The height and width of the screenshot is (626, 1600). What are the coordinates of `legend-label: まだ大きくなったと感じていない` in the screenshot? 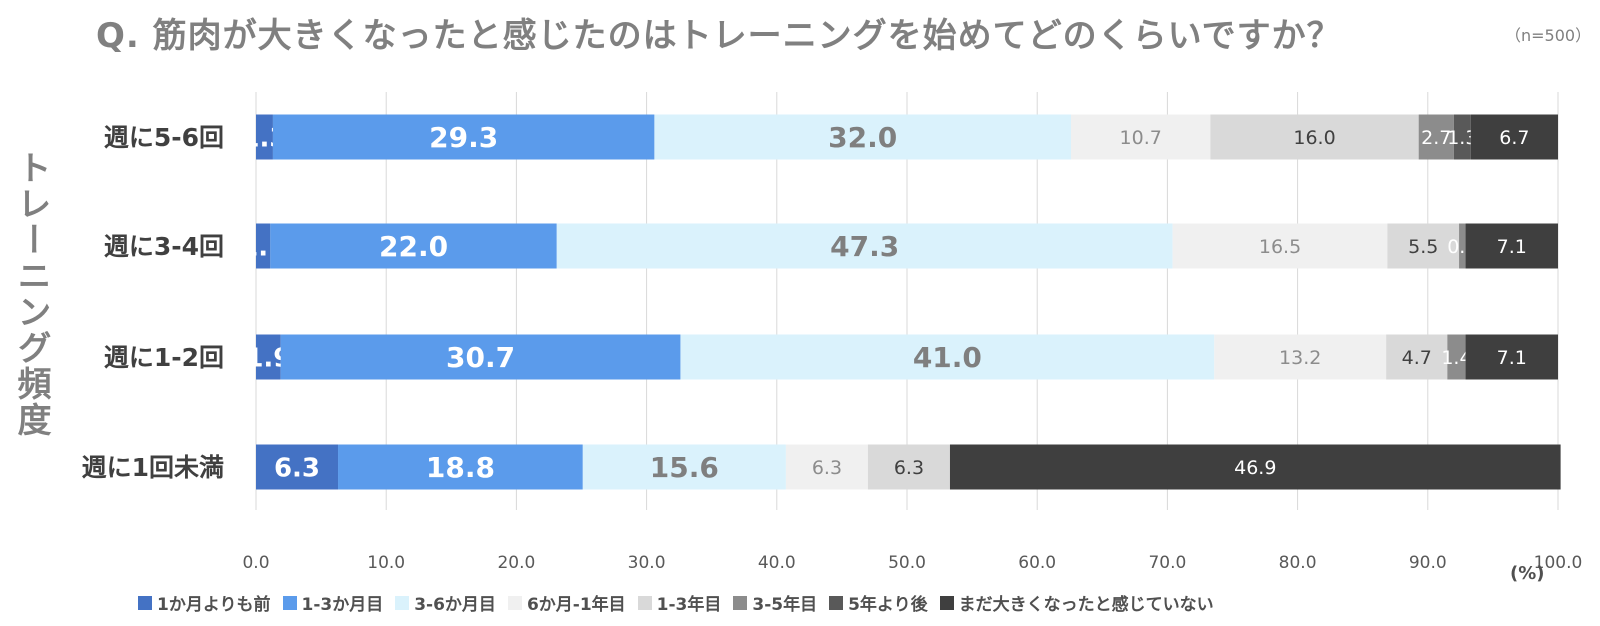 It's located at (1086, 605).